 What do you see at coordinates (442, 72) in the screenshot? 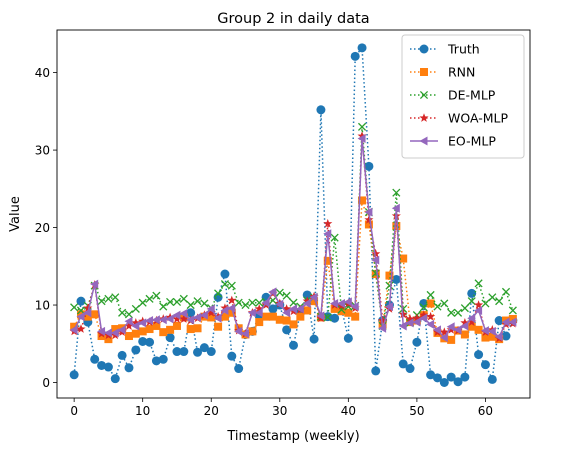
I see `legend-item-rnn: RNN` at bounding box center [442, 72].